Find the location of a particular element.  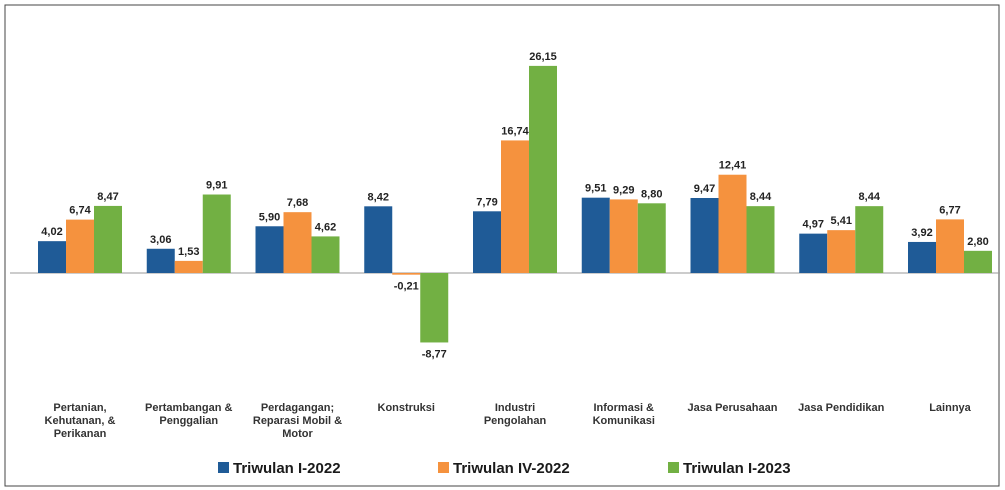

data-label: 3,06 is located at coordinates (160, 240).